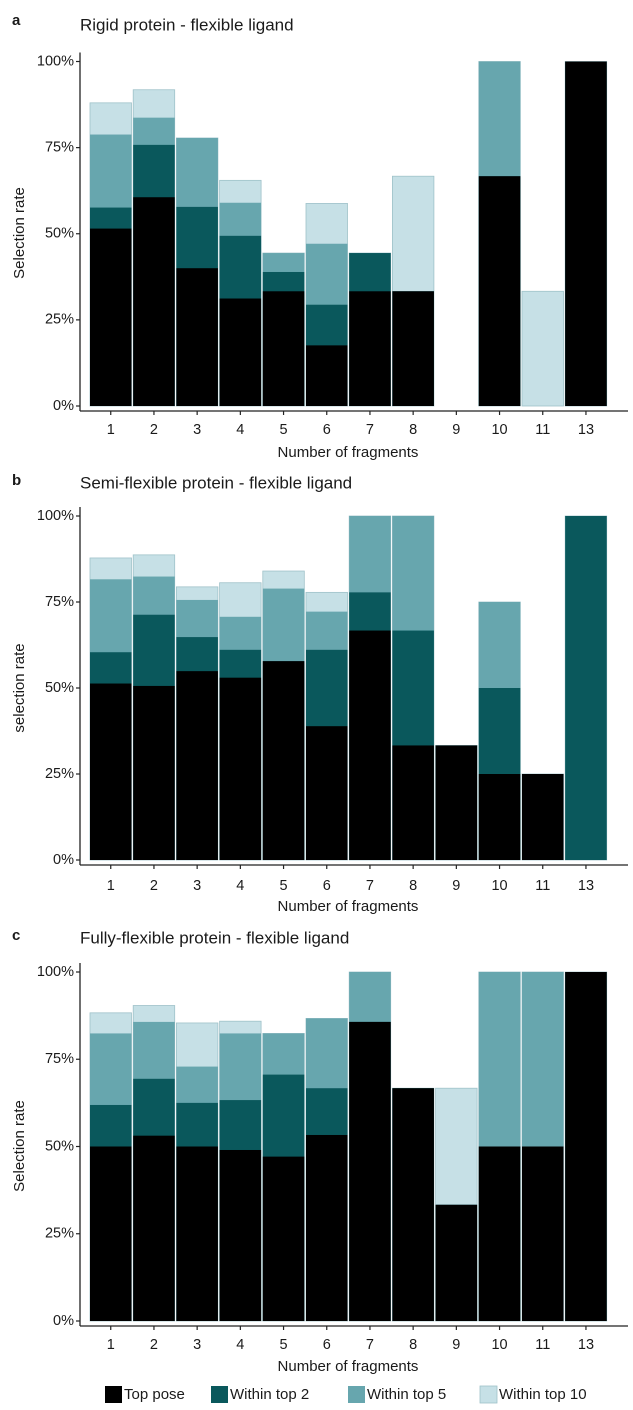 Image resolution: width=633 pixels, height=1410 pixels. Describe the element at coordinates (216, 482) in the screenshot. I see `chart-title: Semi-flexible protein - flexible ligand` at that location.